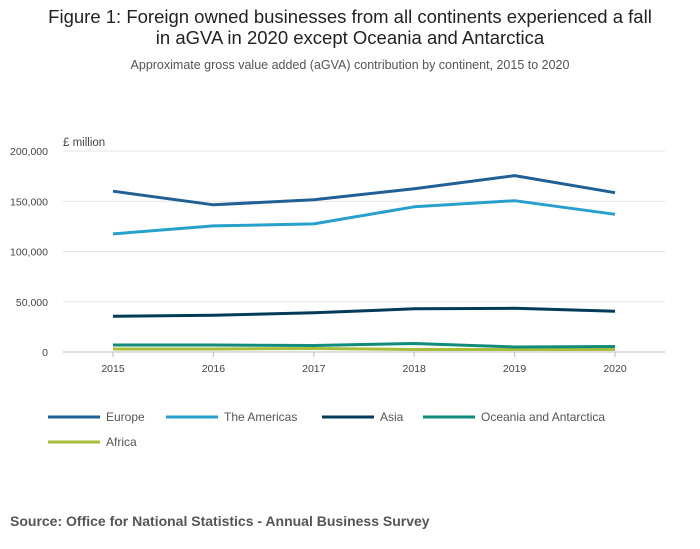 This screenshot has height=549, width=700. What do you see at coordinates (29, 202) in the screenshot?
I see `y-tick-label: 150,000` at bounding box center [29, 202].